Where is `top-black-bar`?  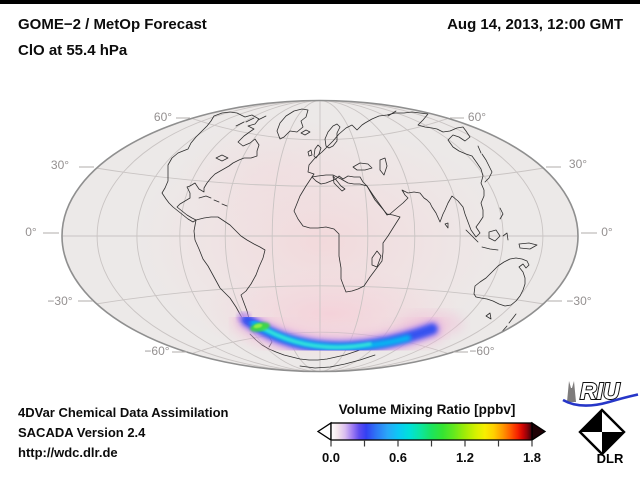
top-black-bar is located at coordinates (320, 2).